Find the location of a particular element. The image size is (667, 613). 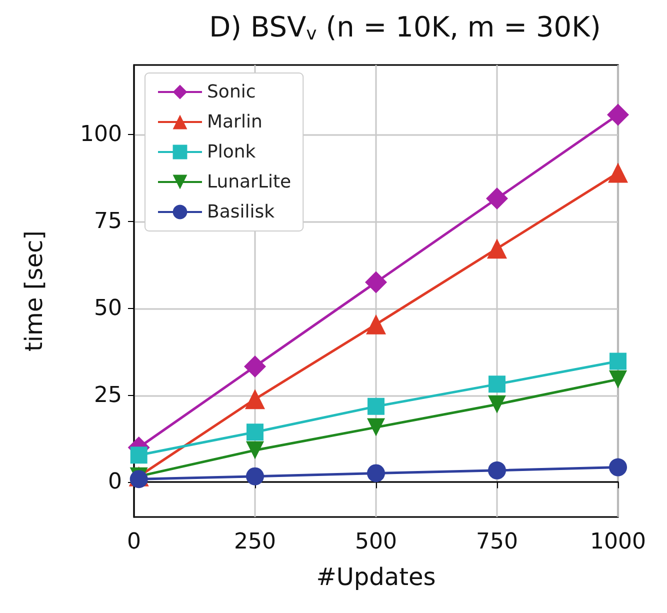

legend-label: LunarLite is located at coordinates (249, 182).